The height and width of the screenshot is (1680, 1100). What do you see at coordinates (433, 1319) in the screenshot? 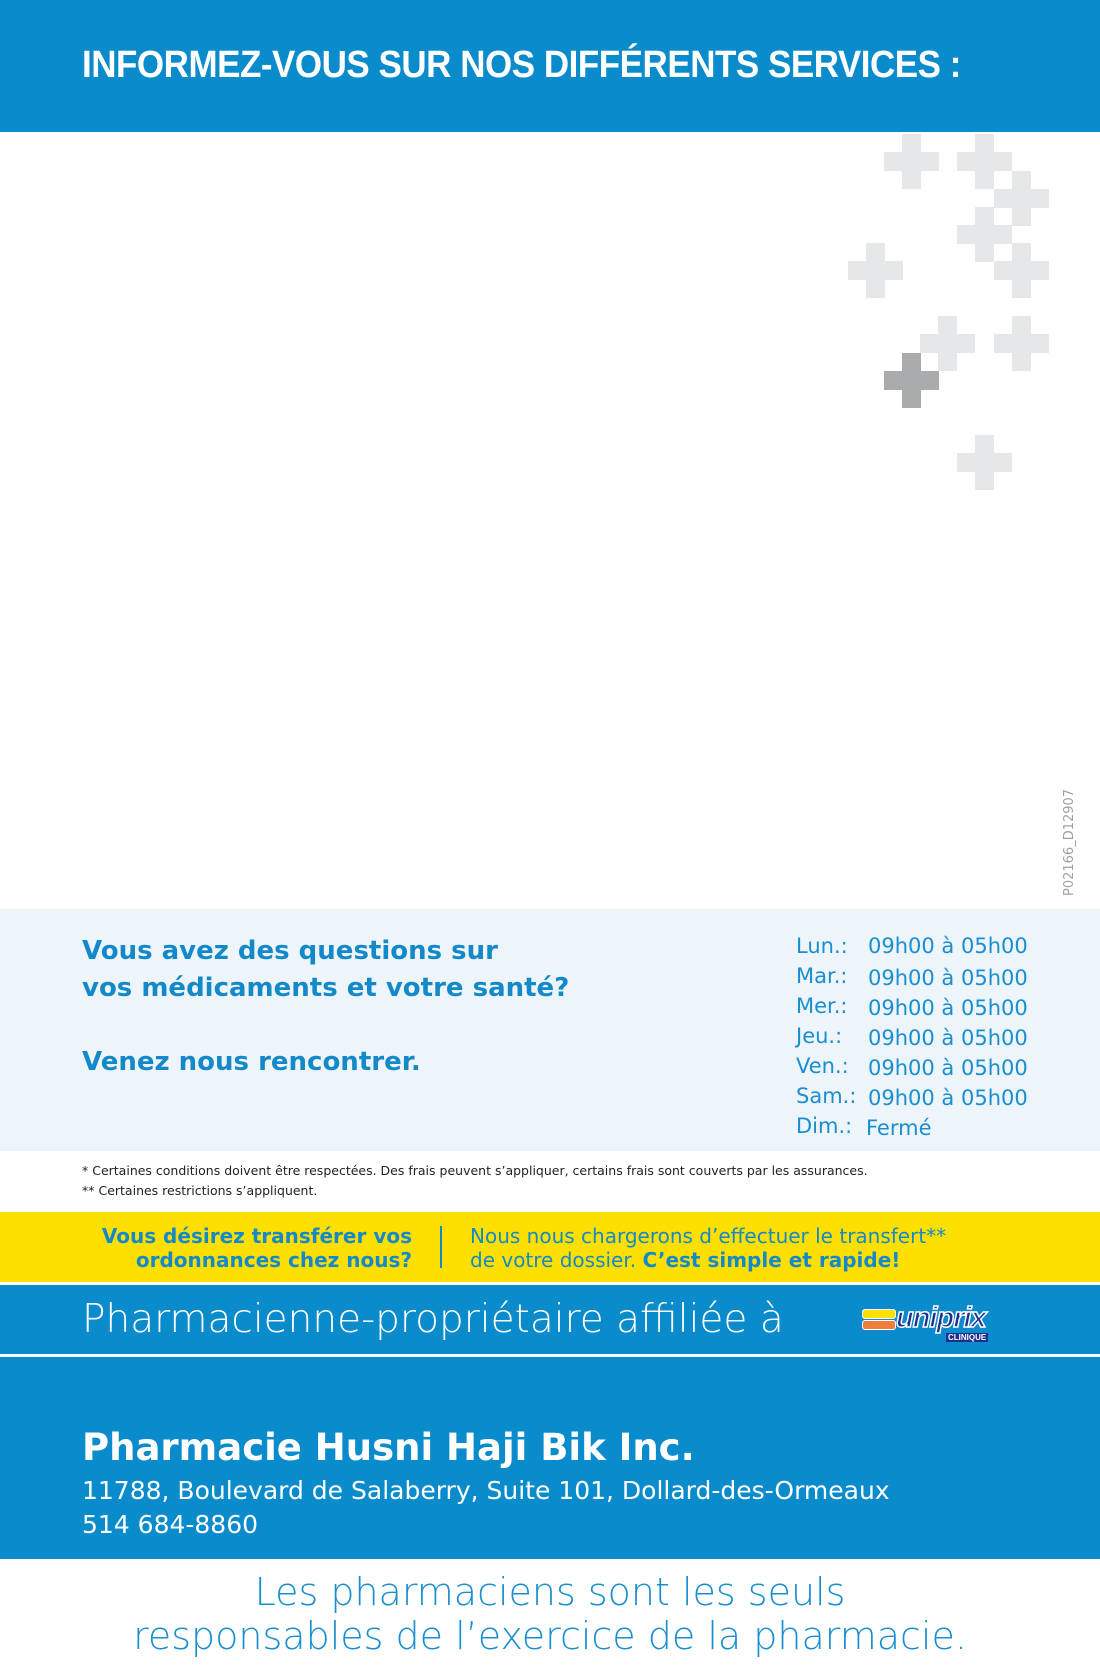
I see `affiliation-text: Pharmacienne-propriétaire affiliée à` at bounding box center [433, 1319].